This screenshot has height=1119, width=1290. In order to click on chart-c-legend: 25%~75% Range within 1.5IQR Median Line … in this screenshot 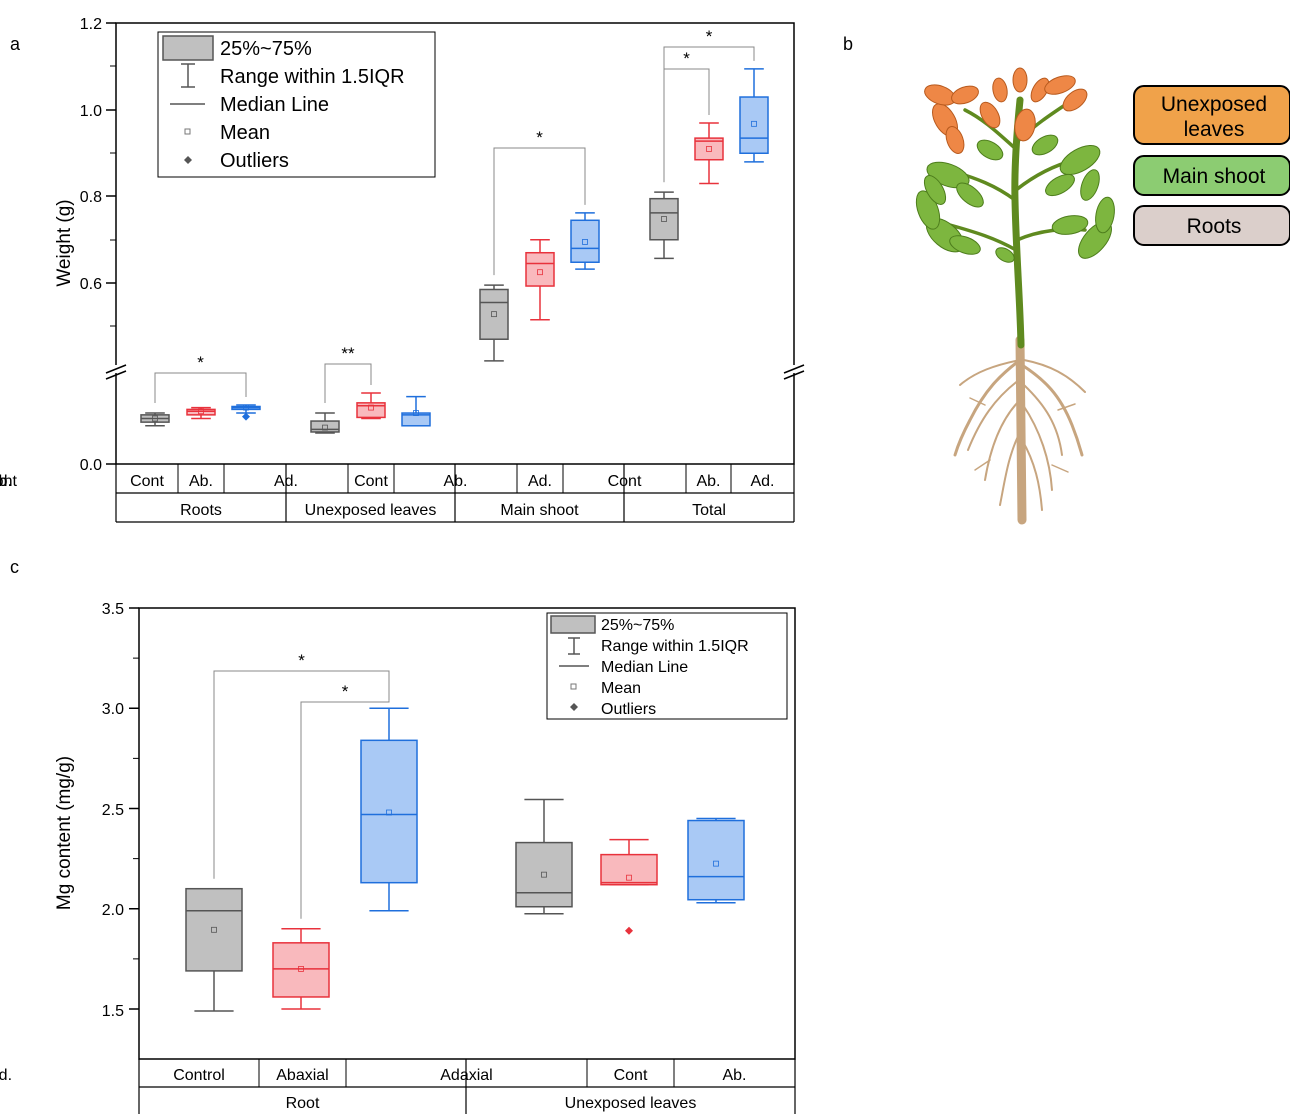, I will do `click(667, 666)`.